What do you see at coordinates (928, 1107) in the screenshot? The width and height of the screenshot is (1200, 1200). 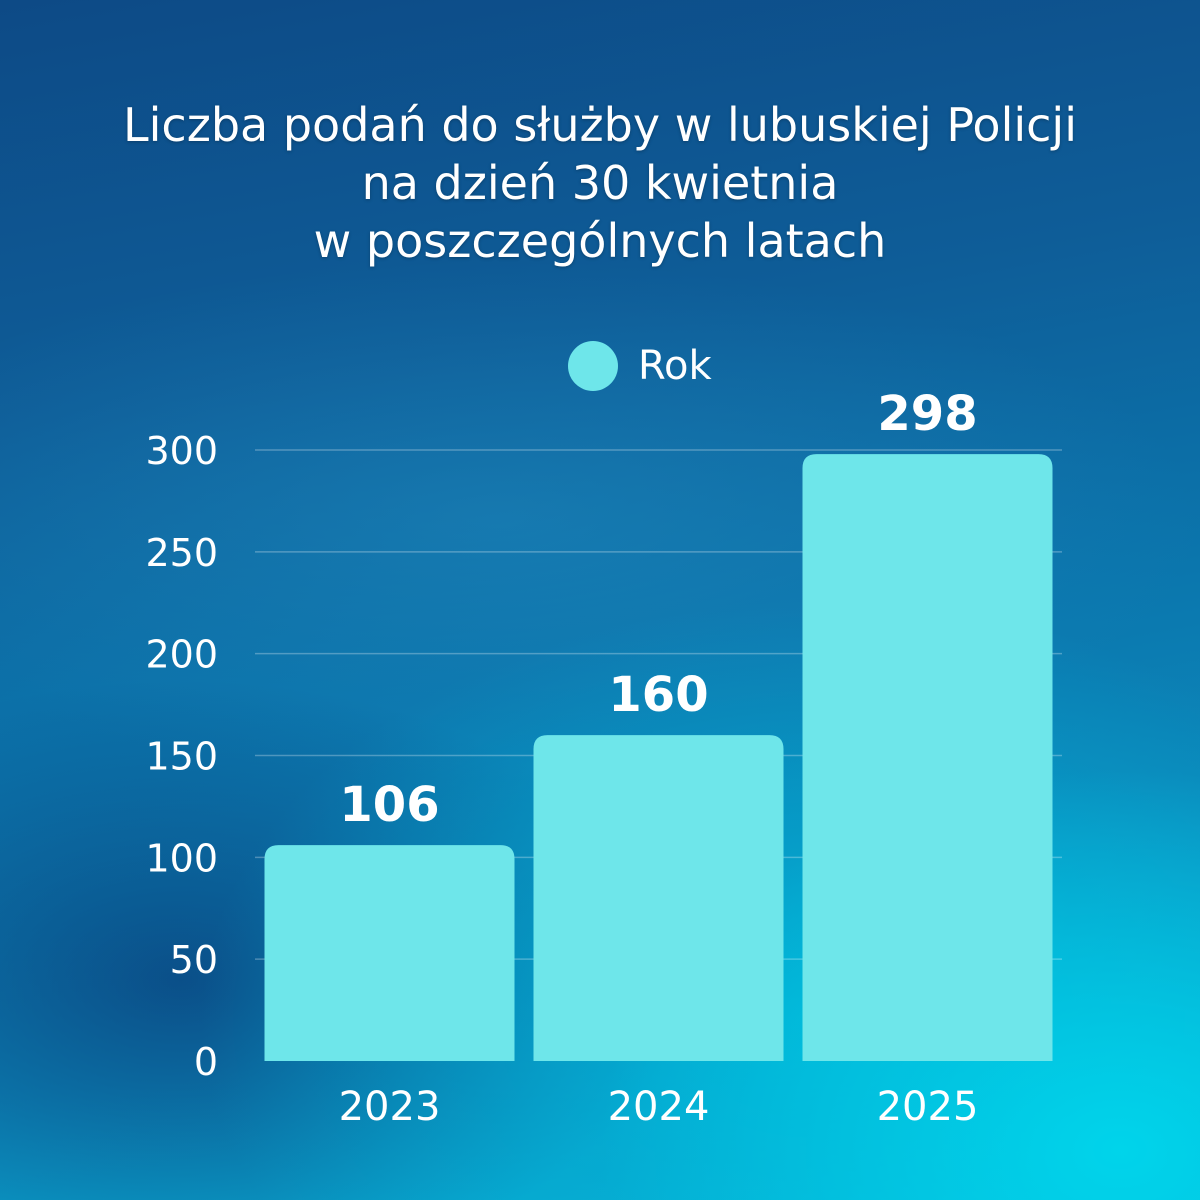 I see `x-tick-label-2025: 2025` at bounding box center [928, 1107].